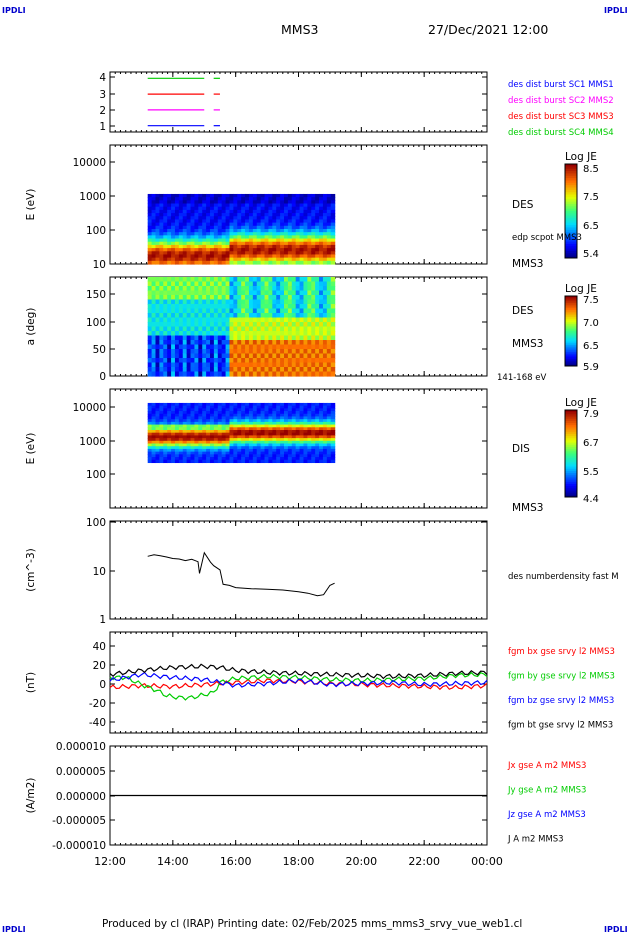  Describe the element at coordinates (581, 289) in the screenshot. I see `des-pitch-colorbar-label: Log JE` at that location.